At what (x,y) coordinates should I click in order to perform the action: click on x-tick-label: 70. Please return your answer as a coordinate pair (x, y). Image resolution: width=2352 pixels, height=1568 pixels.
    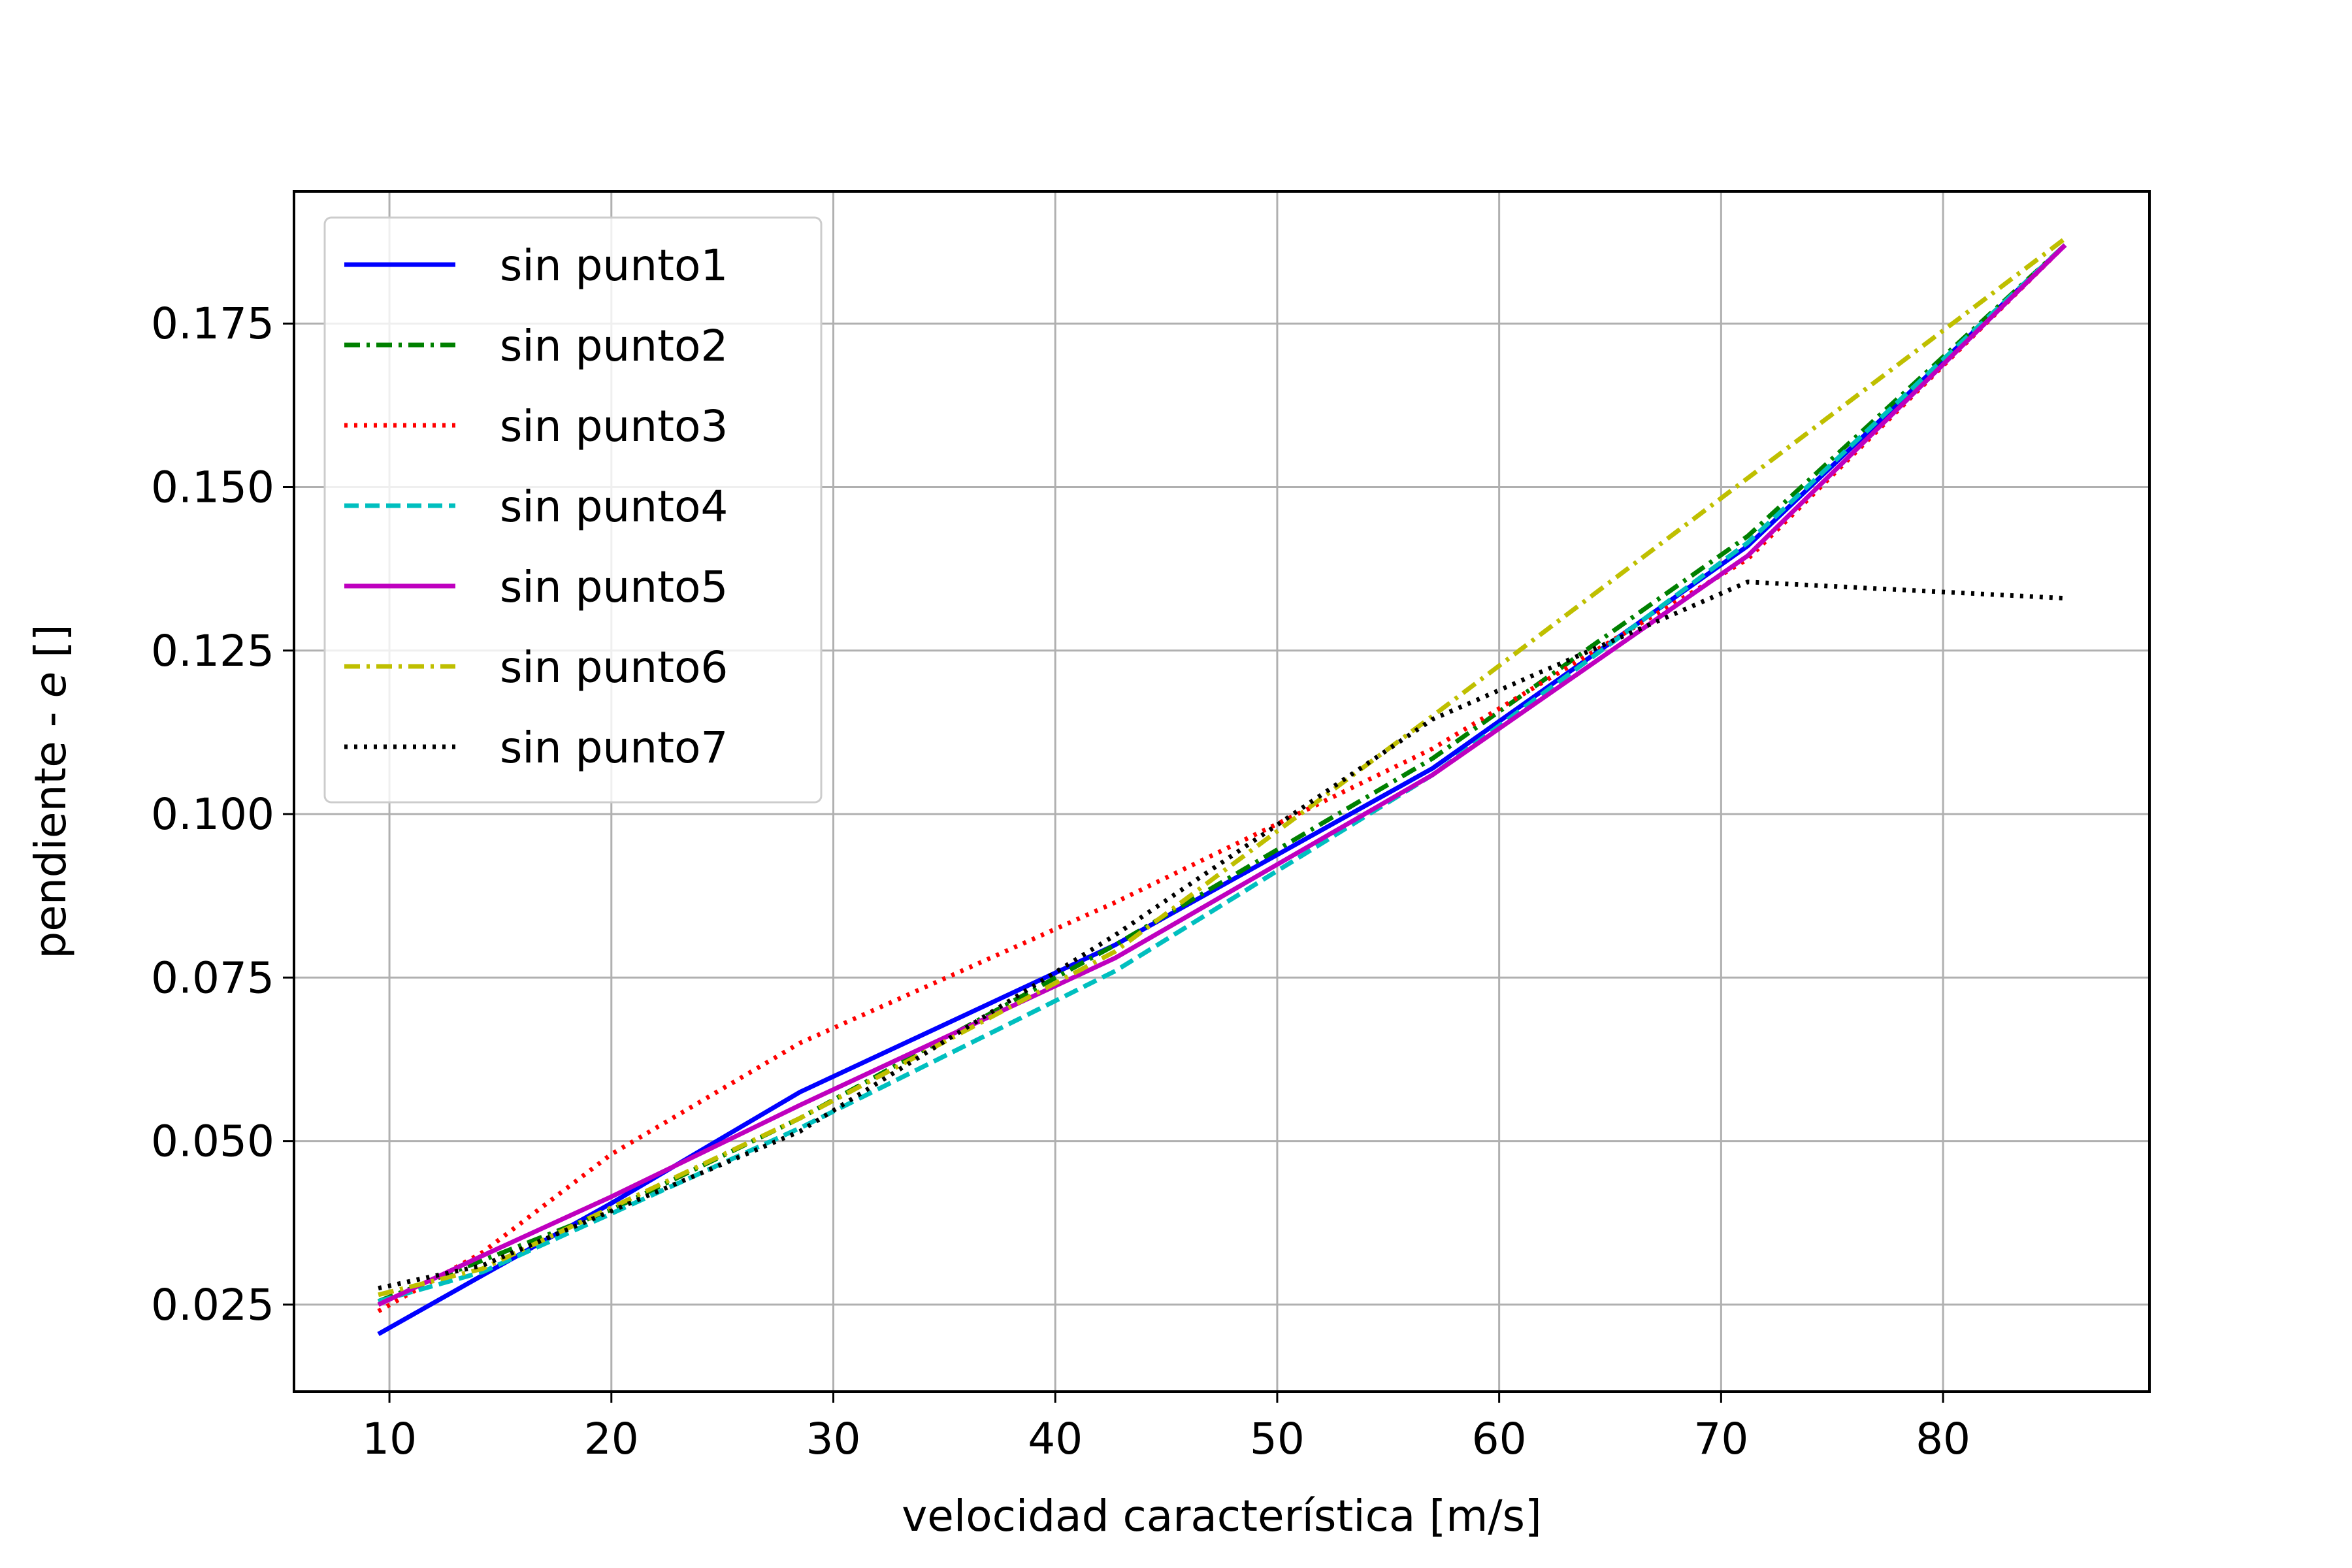
    Looking at the image, I should click on (1720, 1439).